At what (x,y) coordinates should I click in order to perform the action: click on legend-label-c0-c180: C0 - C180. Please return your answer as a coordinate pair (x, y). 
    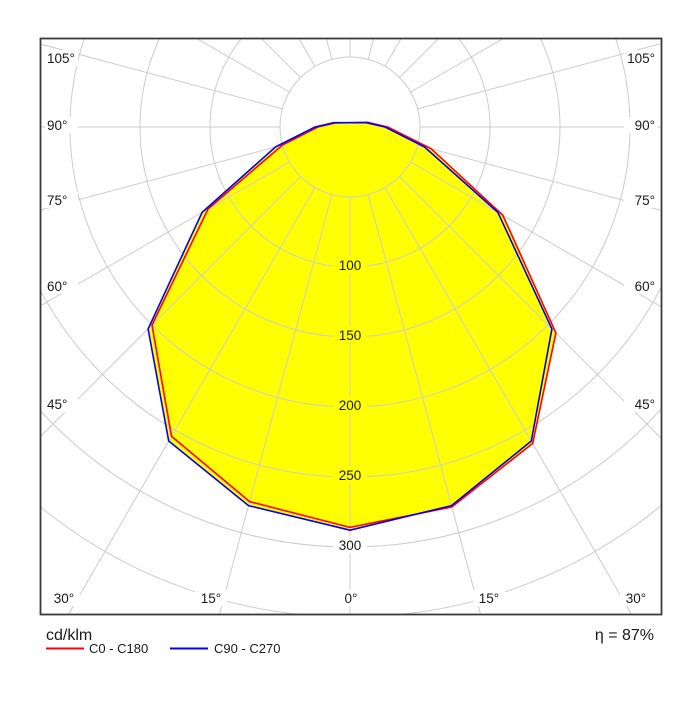
    Looking at the image, I should click on (118, 648).